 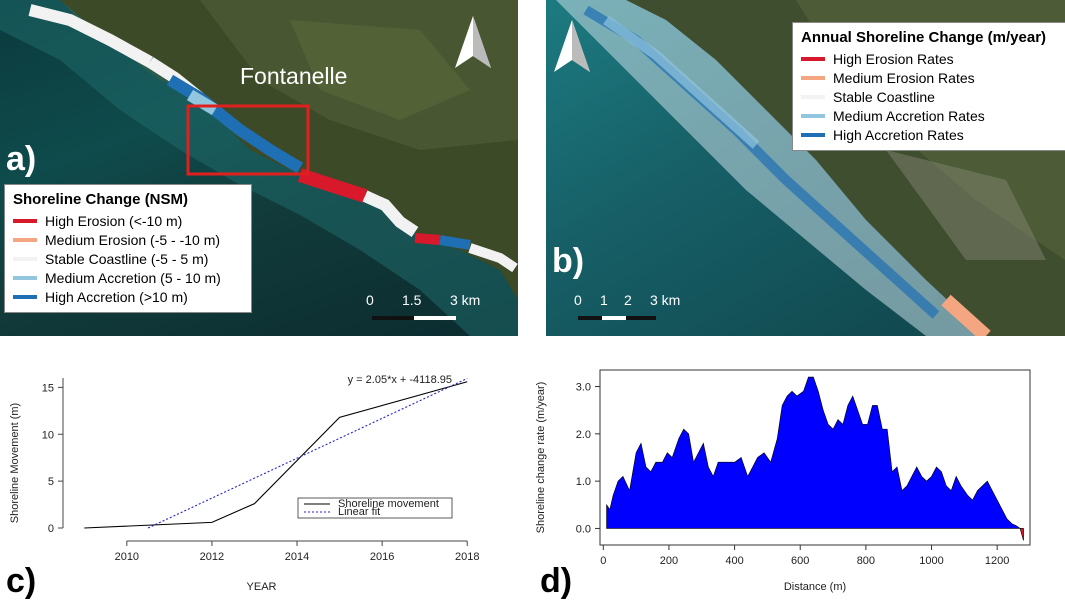 I want to click on legend-a-item: High Accretion (>10 m), so click(x=128, y=296).